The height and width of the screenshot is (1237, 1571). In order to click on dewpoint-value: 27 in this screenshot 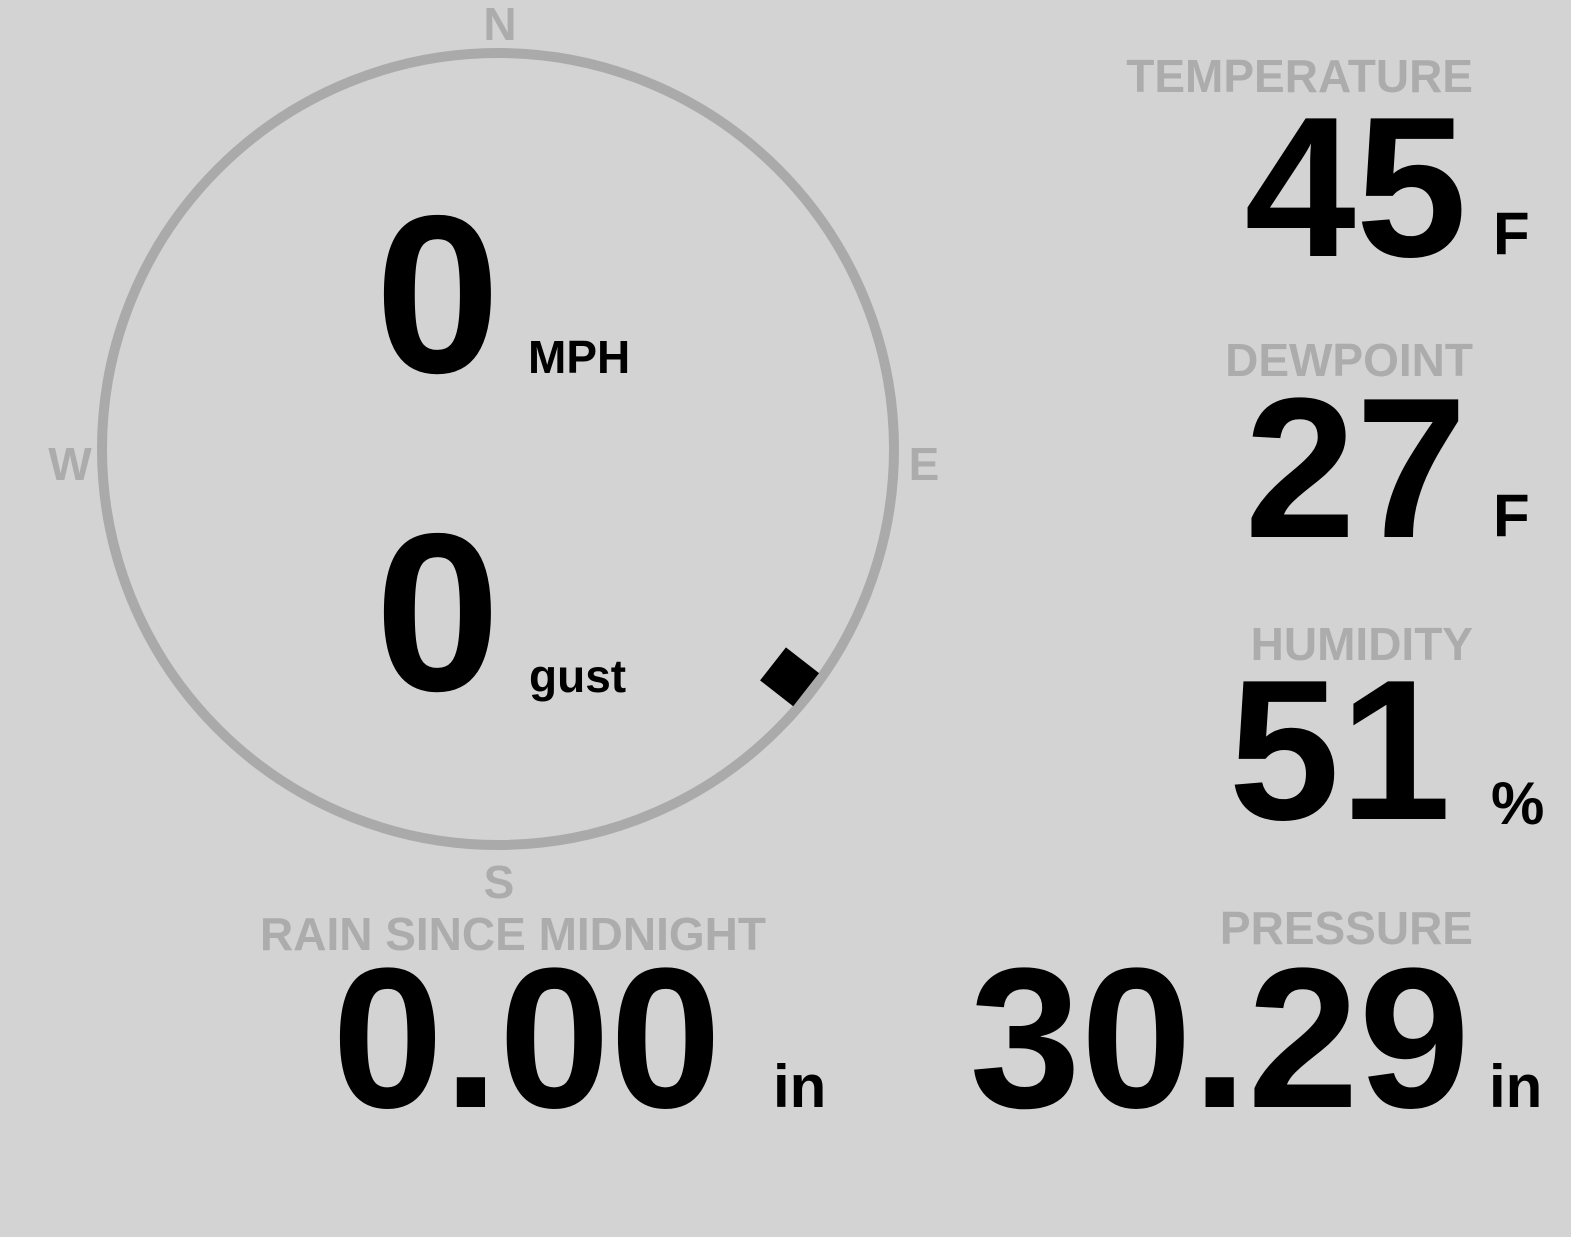, I will do `click(1355, 468)`.